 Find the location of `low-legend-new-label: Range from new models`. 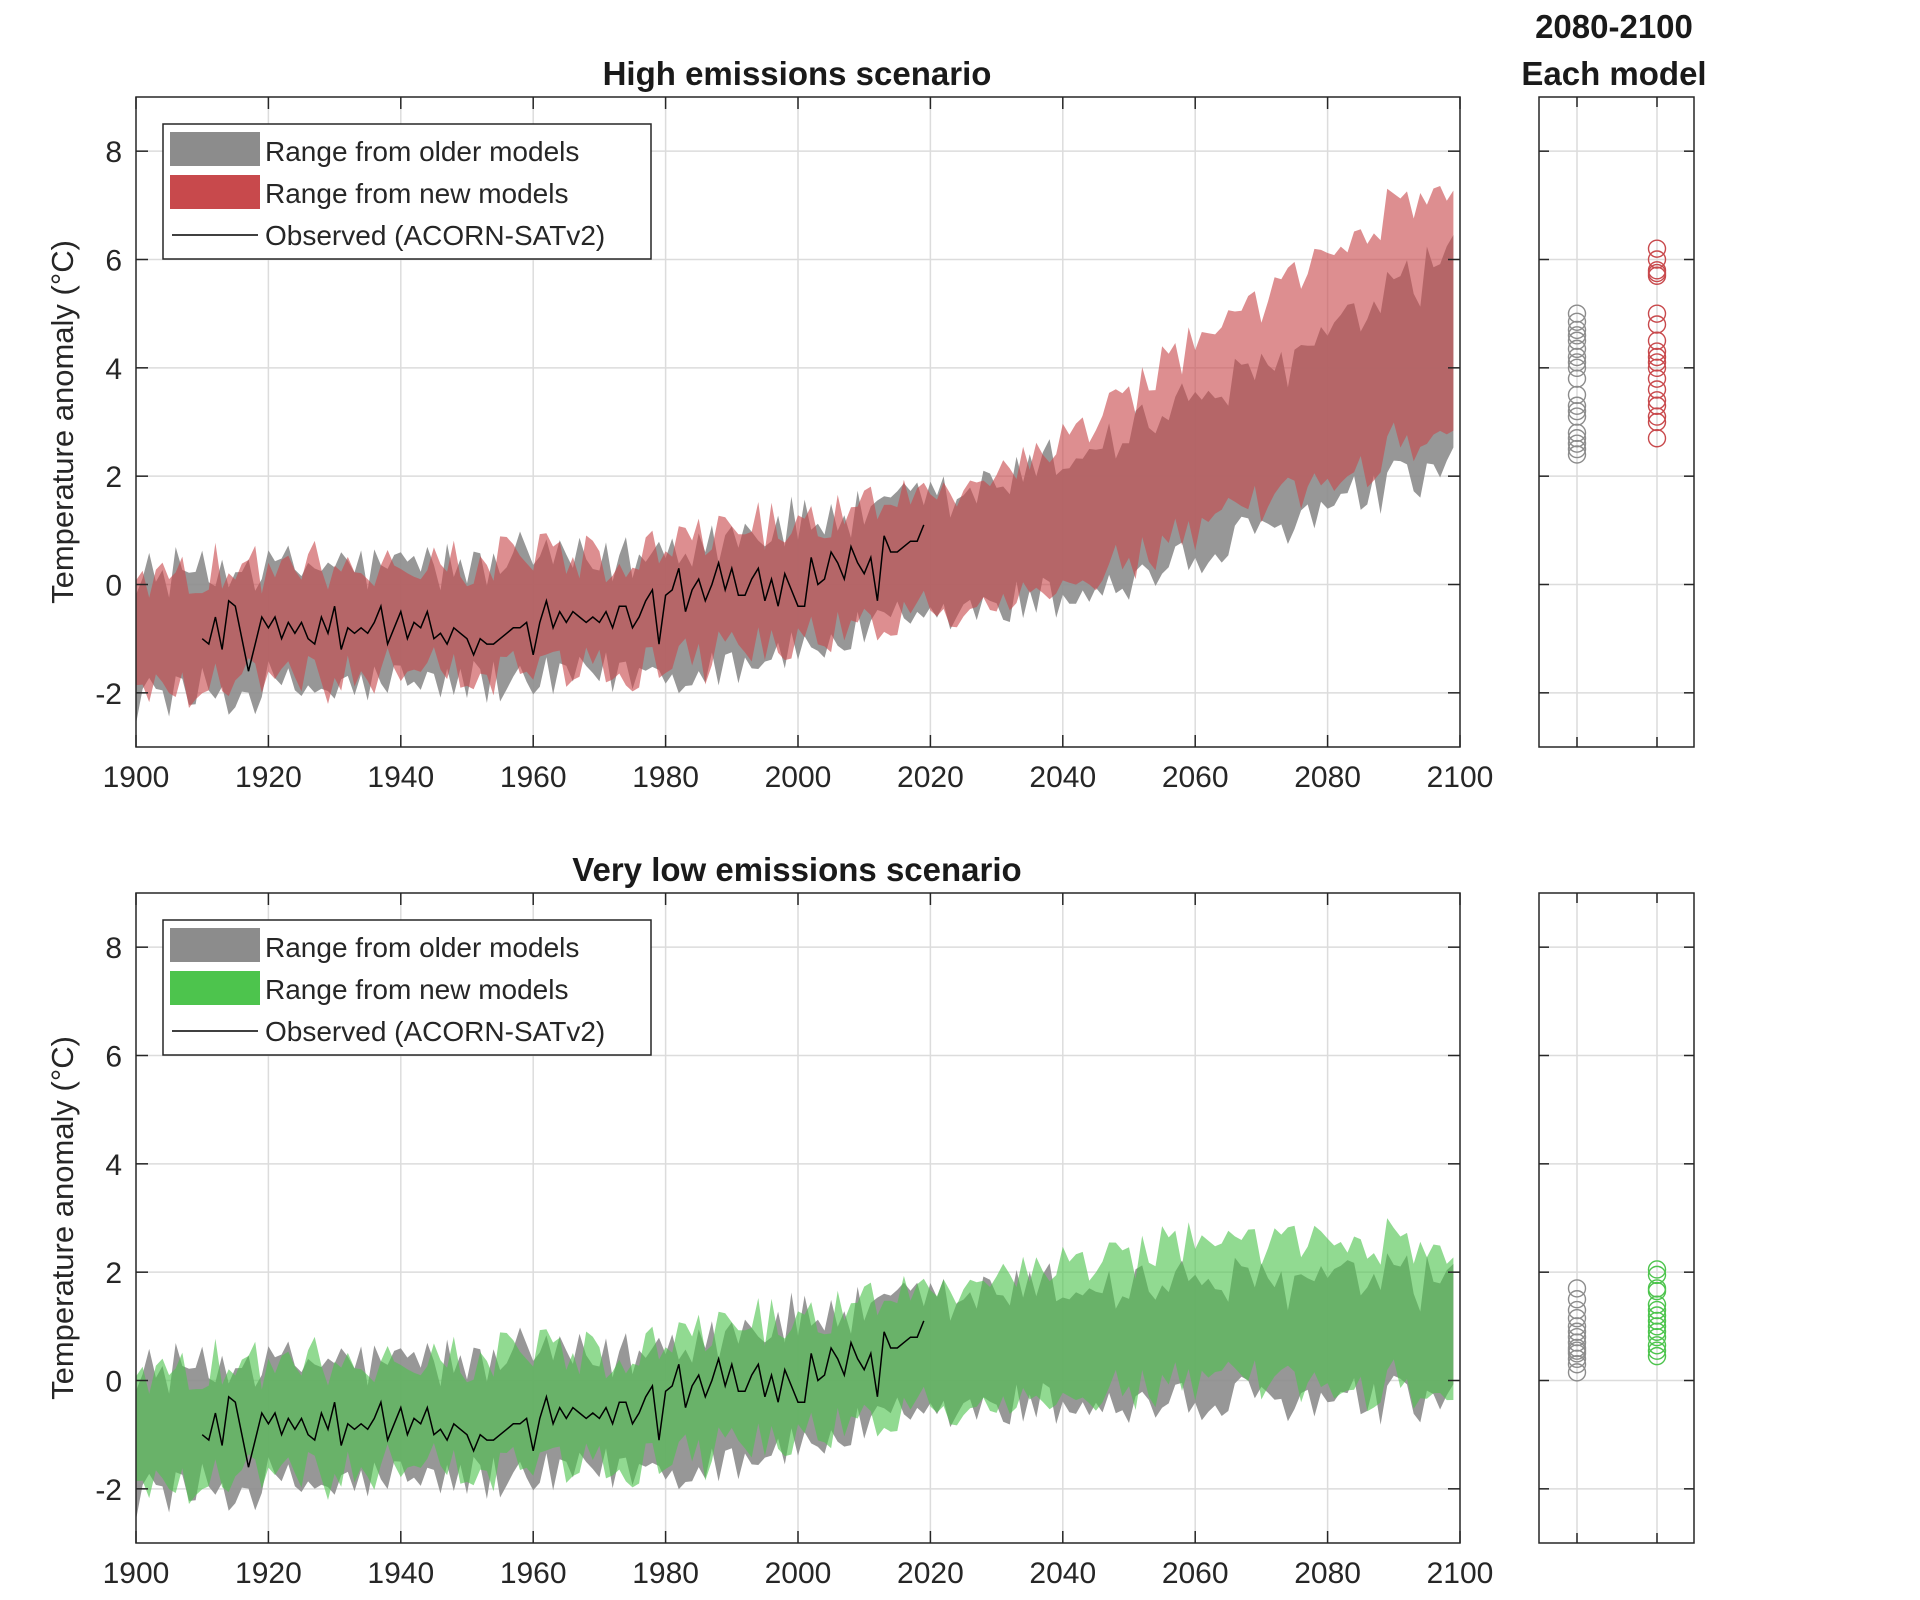

low-legend-new-label: Range from new models is located at coordinates (416, 989).